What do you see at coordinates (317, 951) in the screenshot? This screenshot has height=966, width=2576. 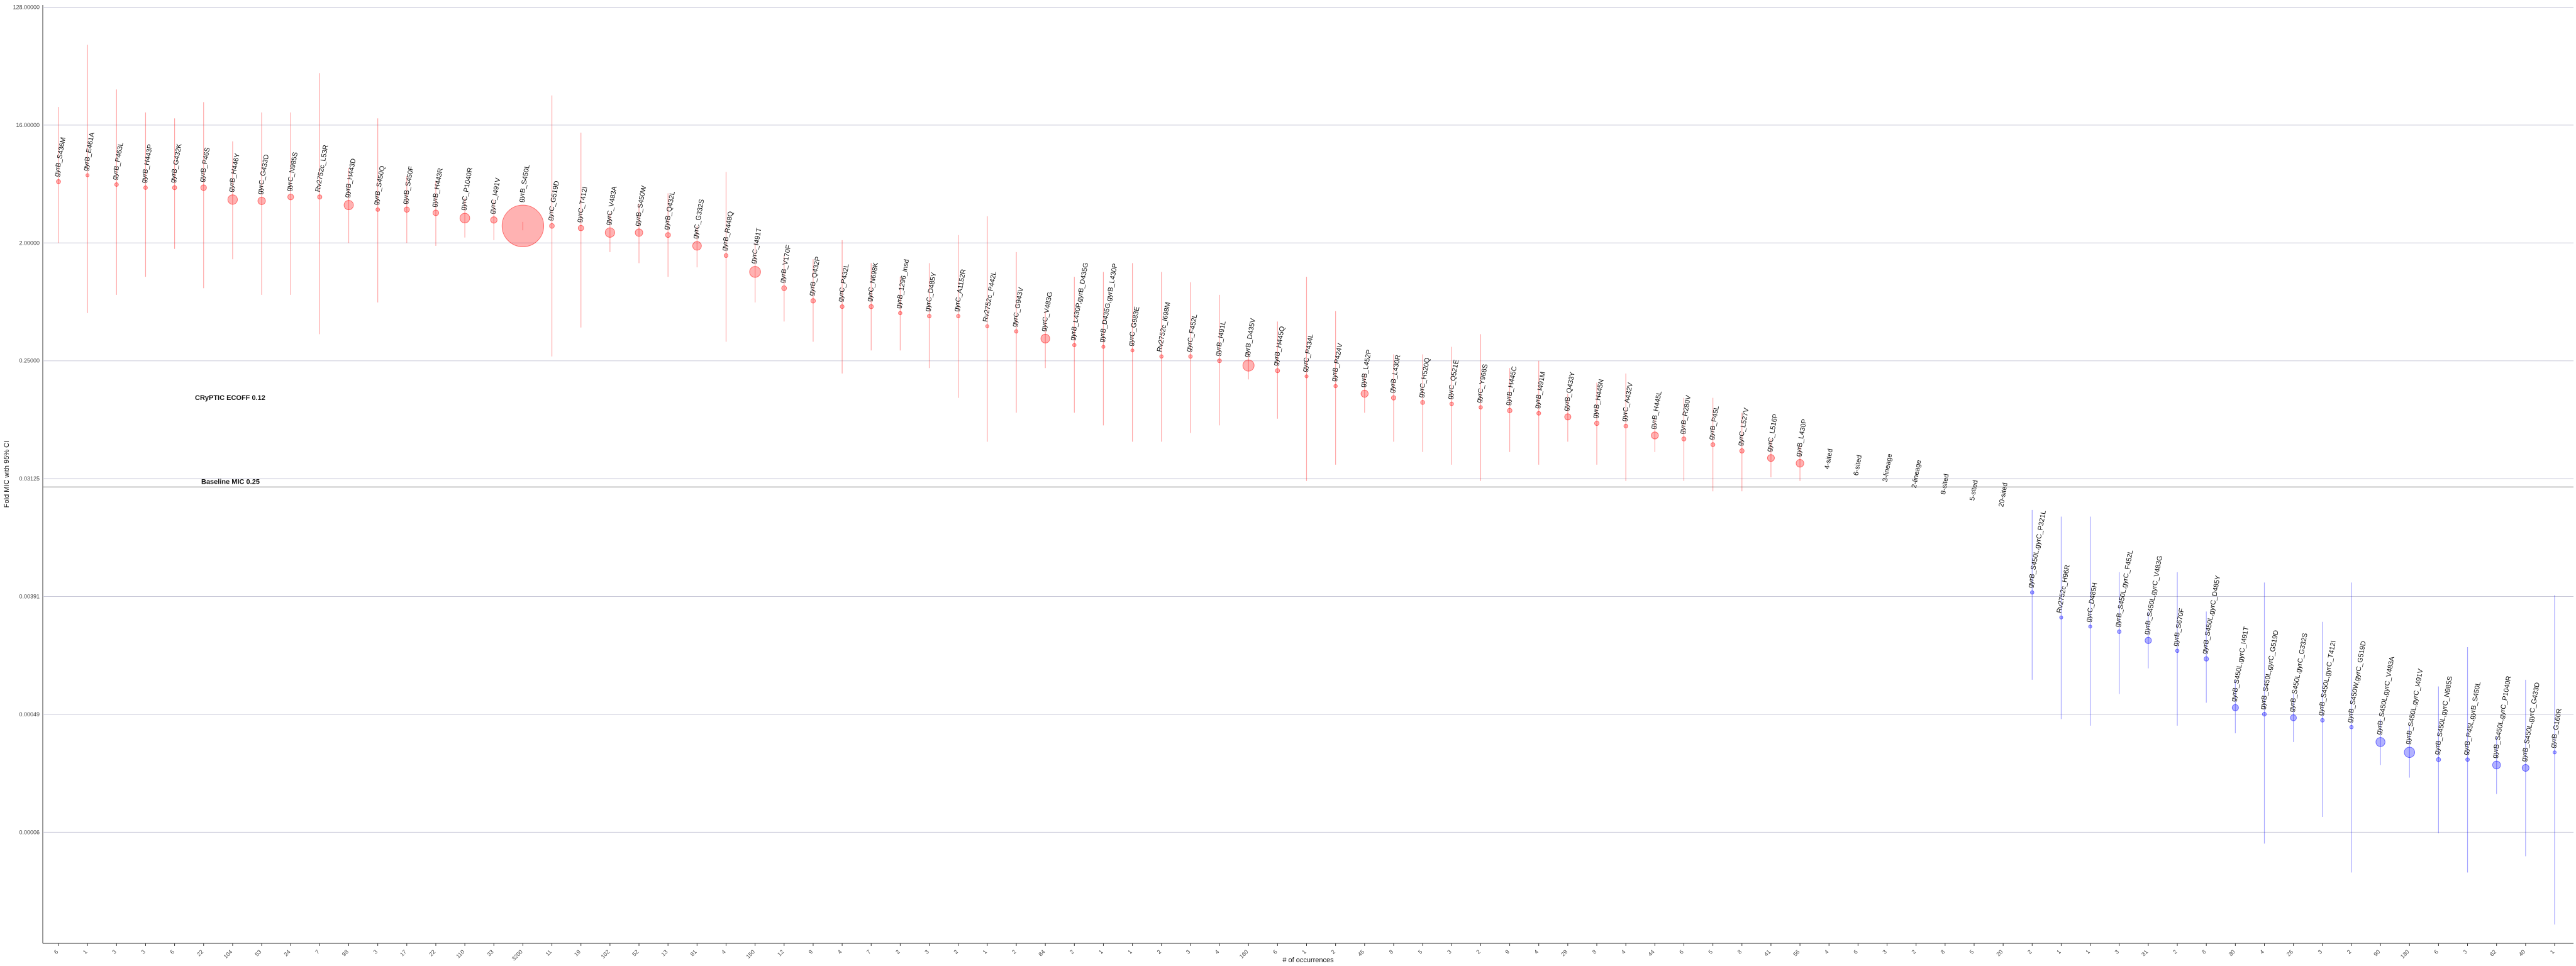 I see `x-tick-label: 7` at bounding box center [317, 951].